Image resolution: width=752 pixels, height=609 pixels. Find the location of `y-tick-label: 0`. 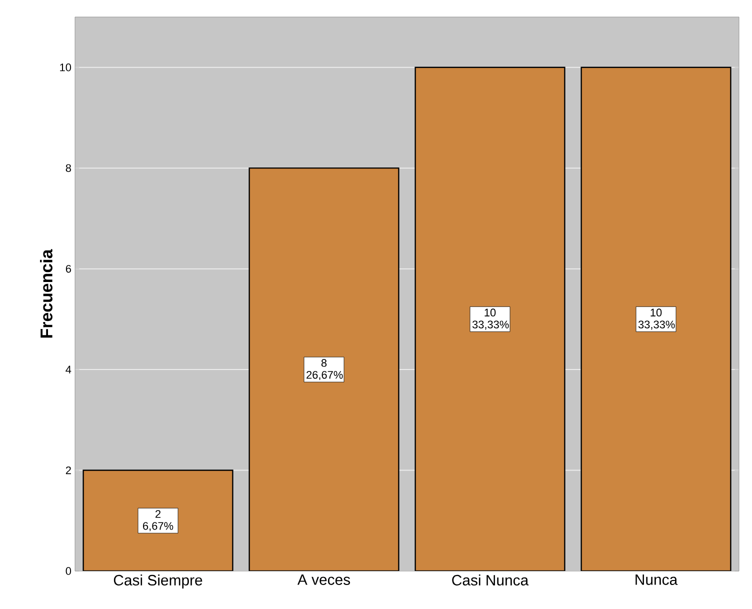

y-tick-label: 0 is located at coordinates (69, 571).